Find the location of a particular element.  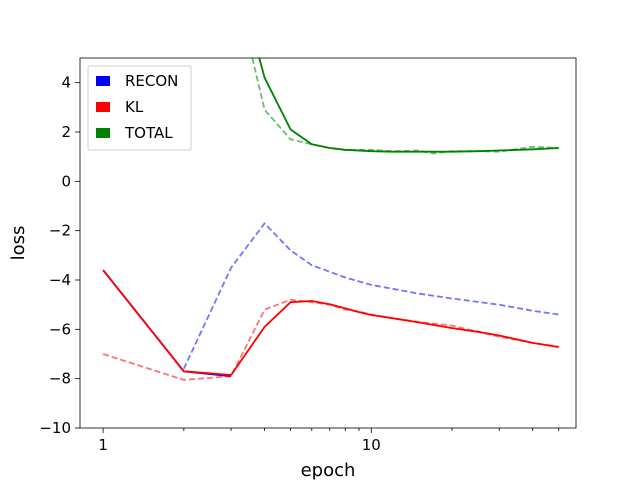

legend-label-recon: RECON is located at coordinates (151, 81).